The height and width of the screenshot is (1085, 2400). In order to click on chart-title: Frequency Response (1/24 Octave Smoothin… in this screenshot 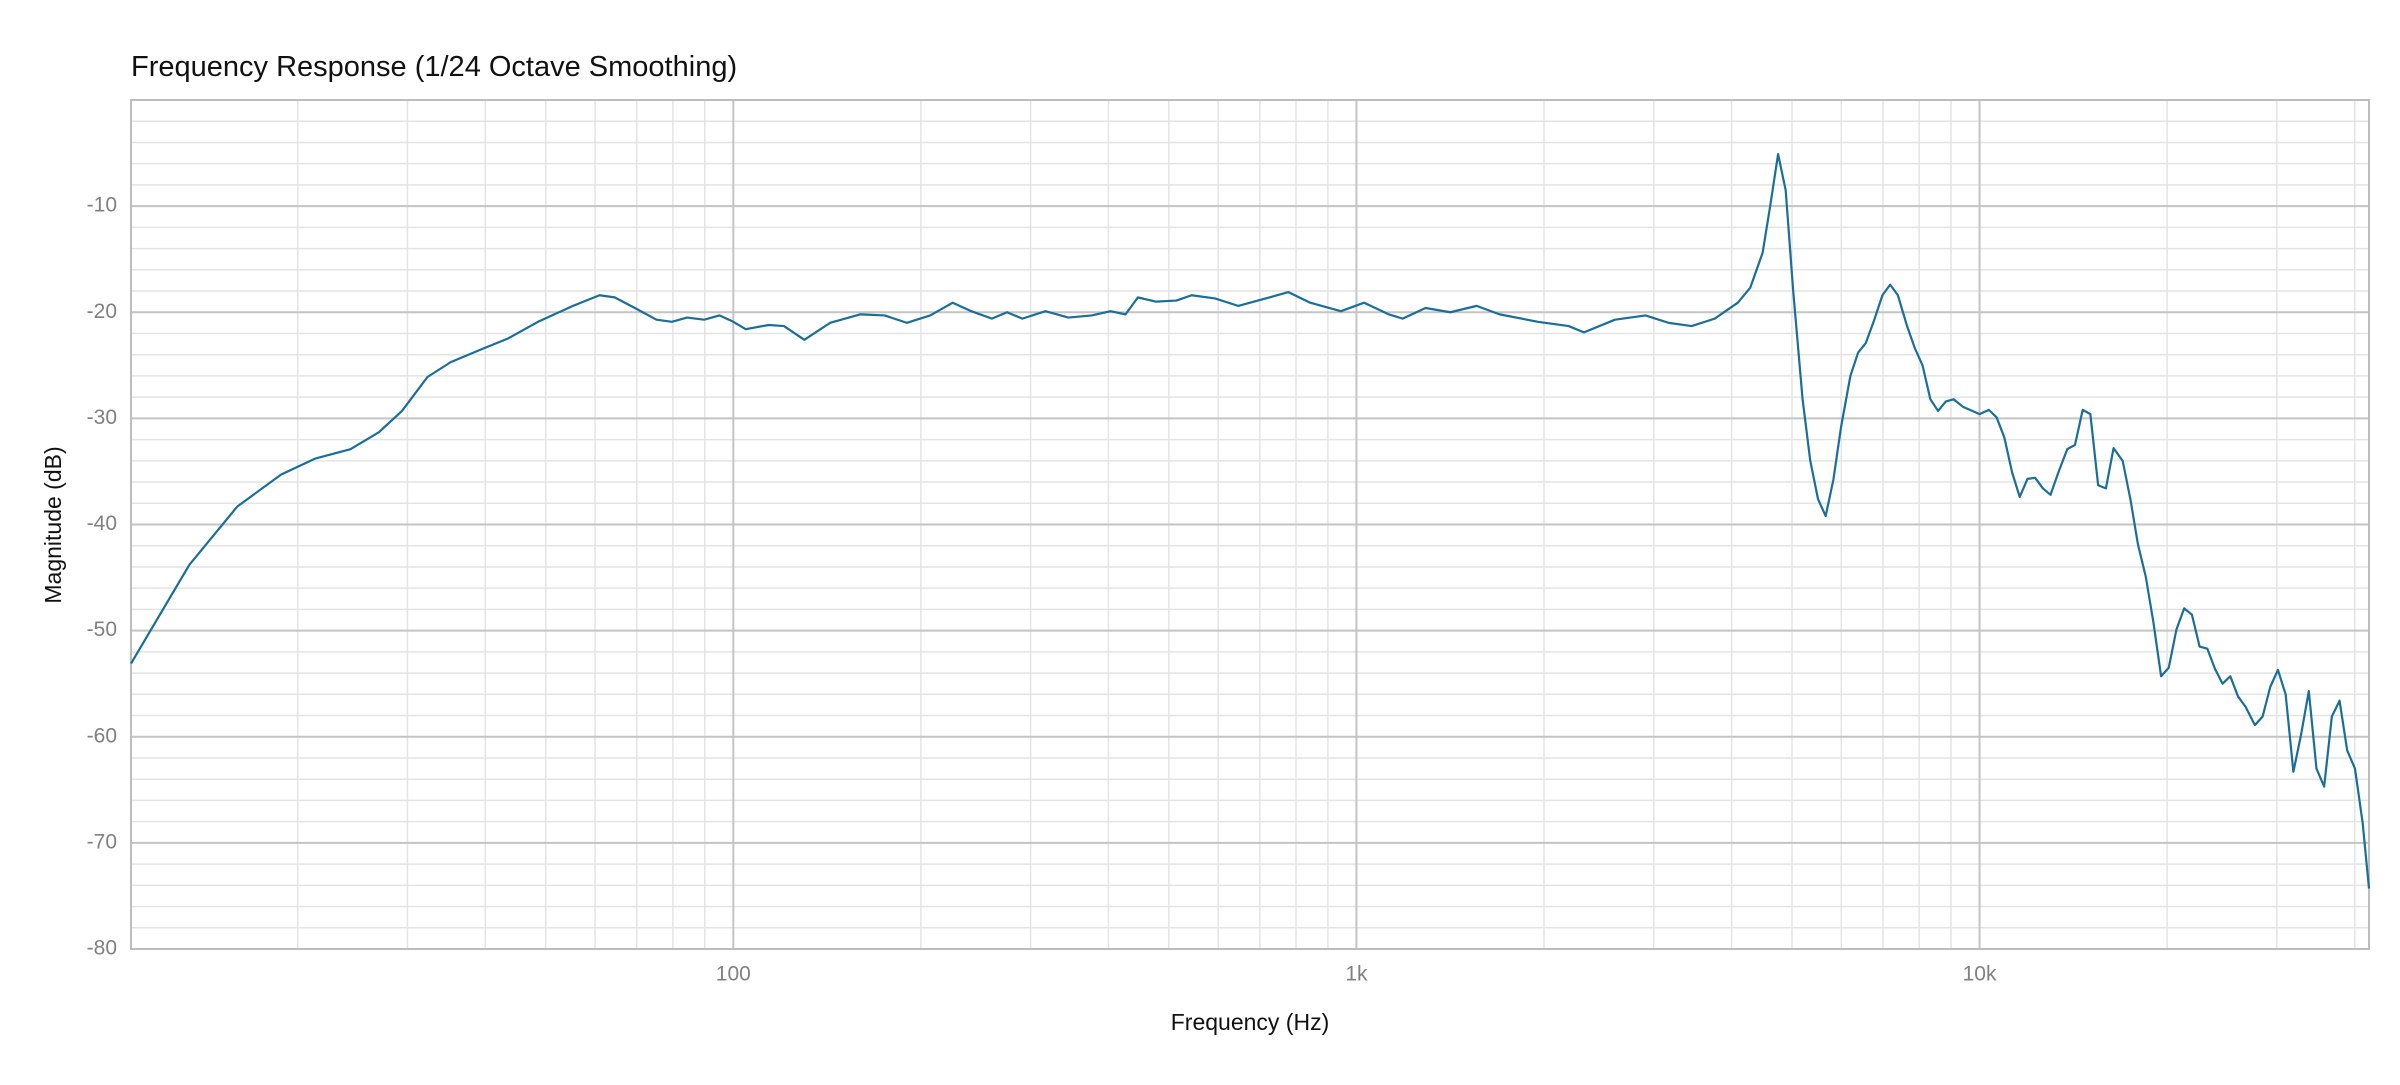, I will do `click(434, 67)`.